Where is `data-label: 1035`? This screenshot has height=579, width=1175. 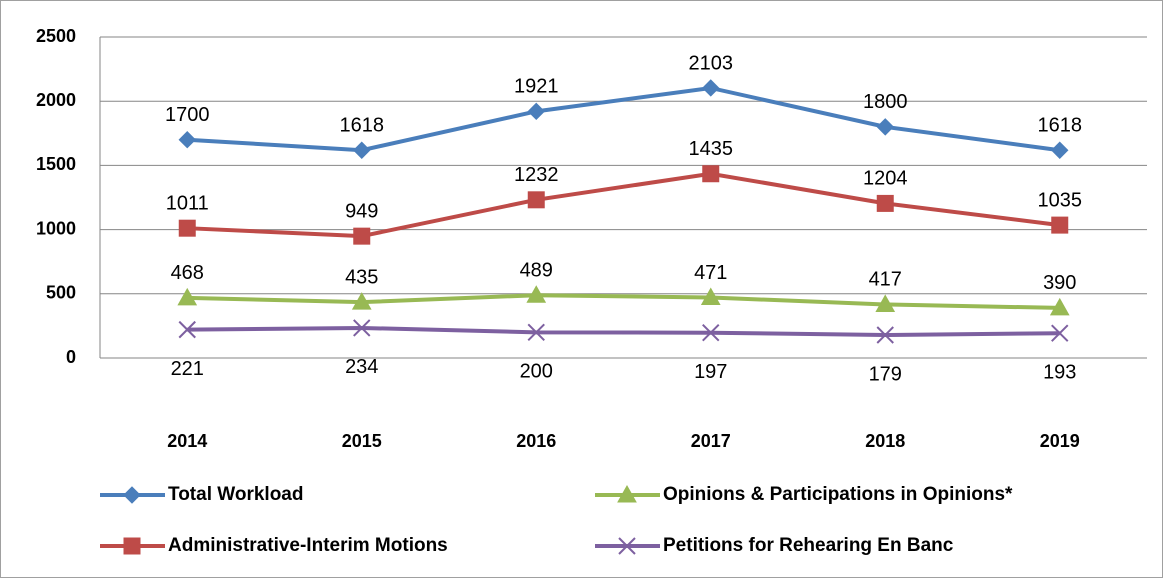
data-label: 1035 is located at coordinates (1060, 200).